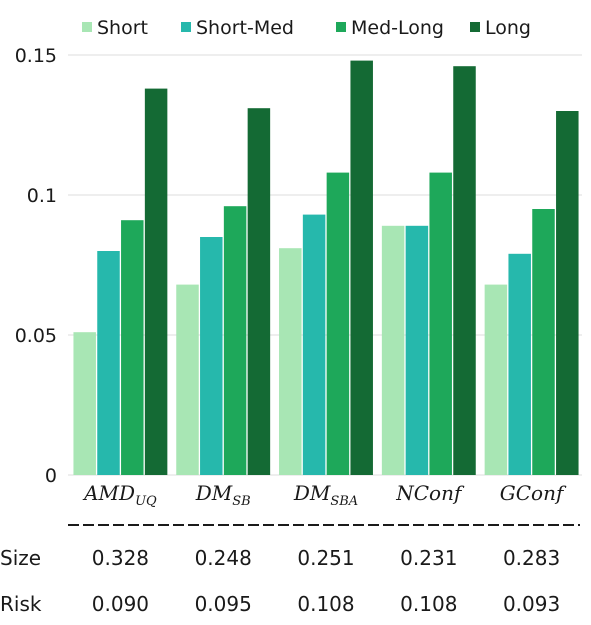 This screenshot has width=591, height=625. I want to click on table-cell: 0.095, so click(223, 604).